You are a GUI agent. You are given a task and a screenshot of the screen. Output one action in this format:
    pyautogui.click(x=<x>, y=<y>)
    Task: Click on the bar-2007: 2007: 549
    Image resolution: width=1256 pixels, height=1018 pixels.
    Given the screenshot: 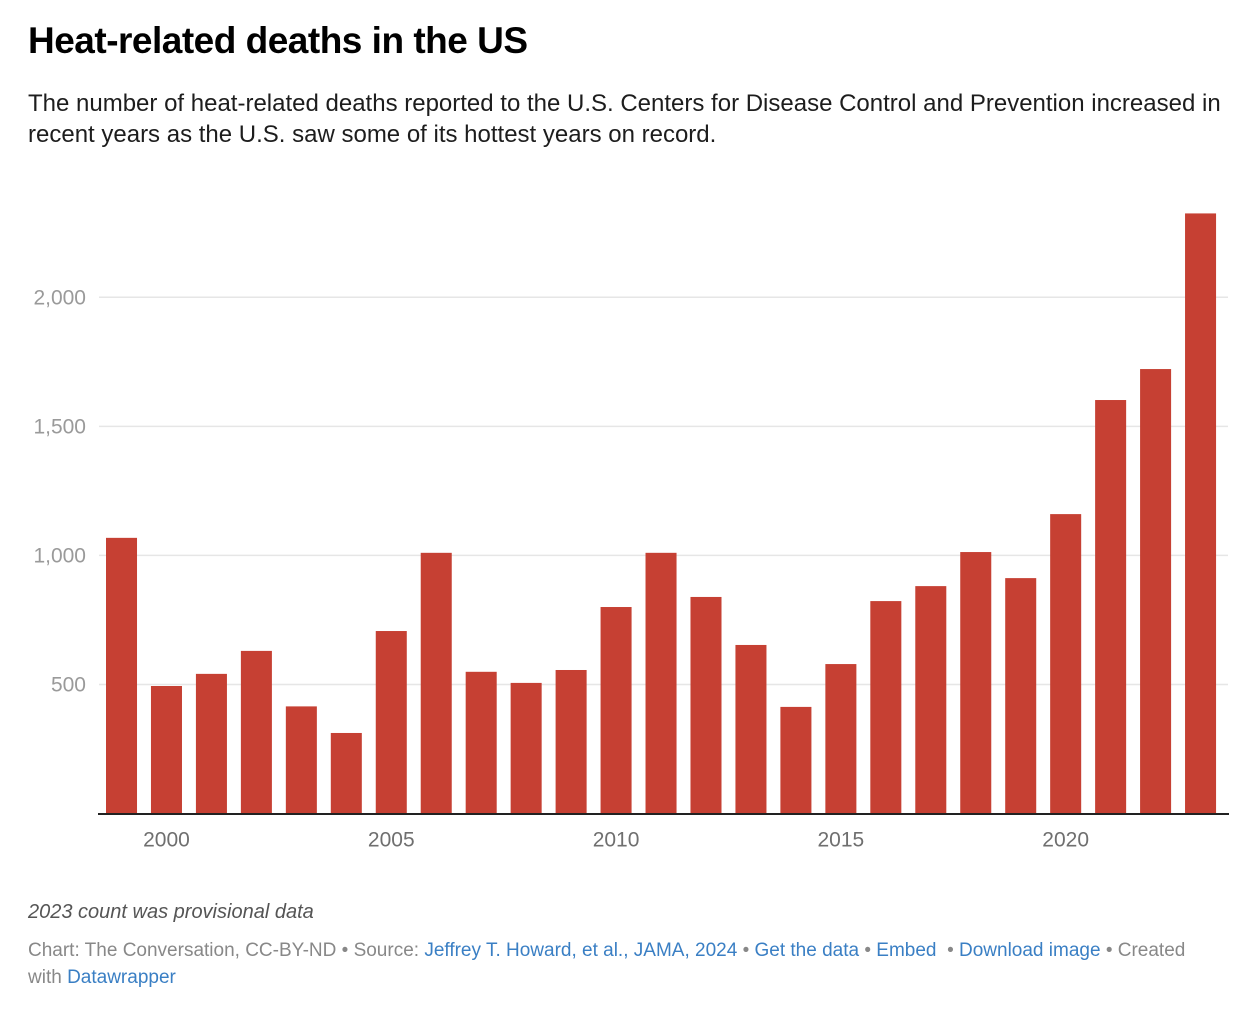 What is the action you would take?
    pyautogui.click(x=481, y=742)
    